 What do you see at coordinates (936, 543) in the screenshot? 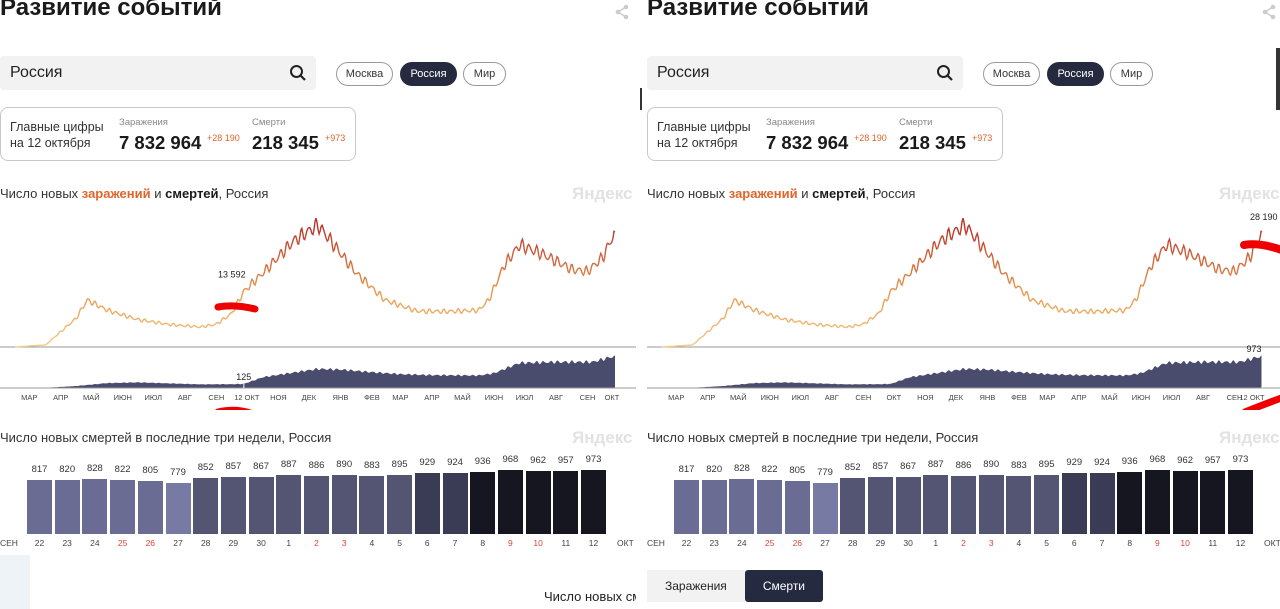
I see `bar-day-label: 1` at bounding box center [936, 543].